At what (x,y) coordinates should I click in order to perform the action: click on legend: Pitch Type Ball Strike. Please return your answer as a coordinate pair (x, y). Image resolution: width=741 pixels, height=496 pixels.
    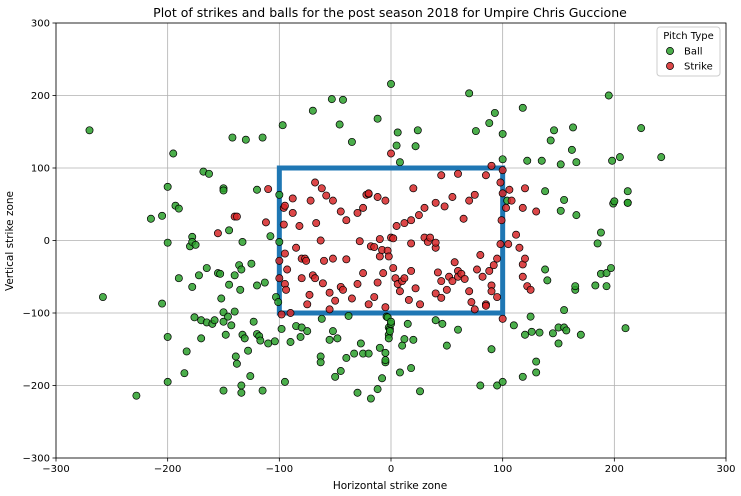
    Looking at the image, I should click on (688, 51).